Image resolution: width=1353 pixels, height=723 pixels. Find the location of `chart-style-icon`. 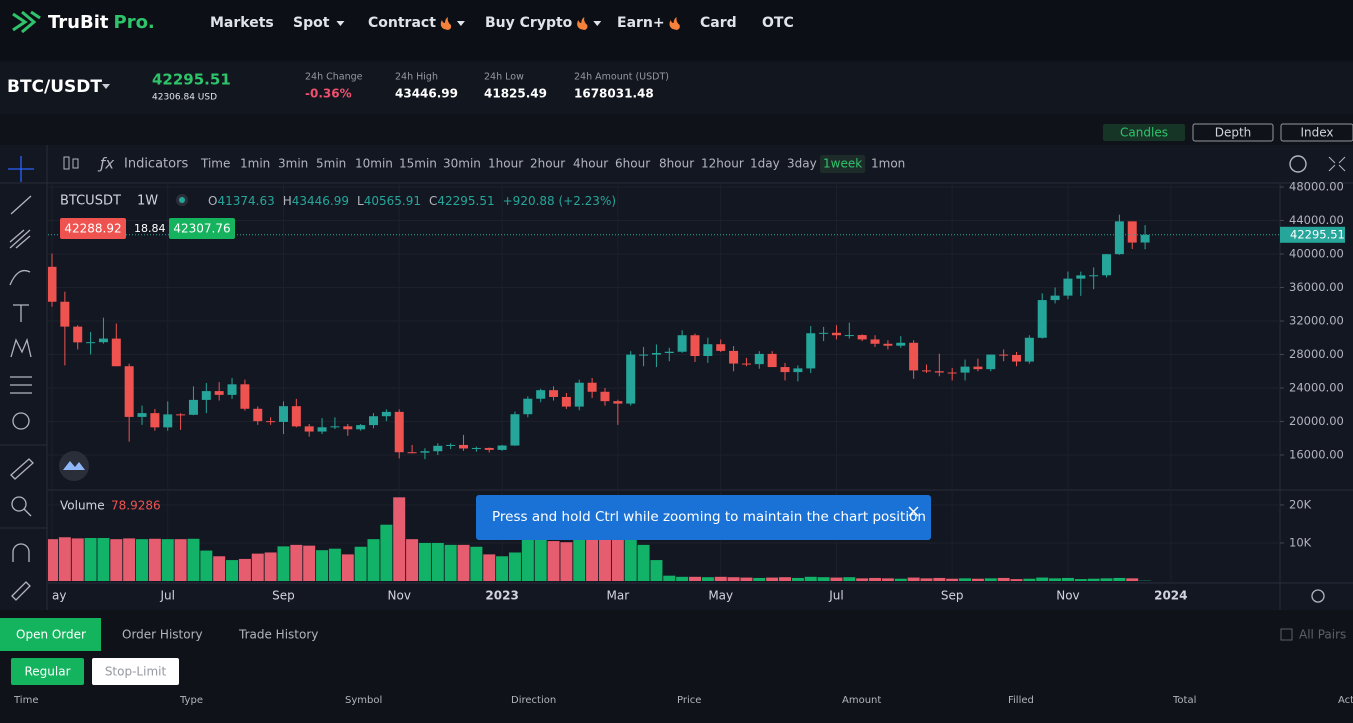

chart-style-icon is located at coordinates (71, 163).